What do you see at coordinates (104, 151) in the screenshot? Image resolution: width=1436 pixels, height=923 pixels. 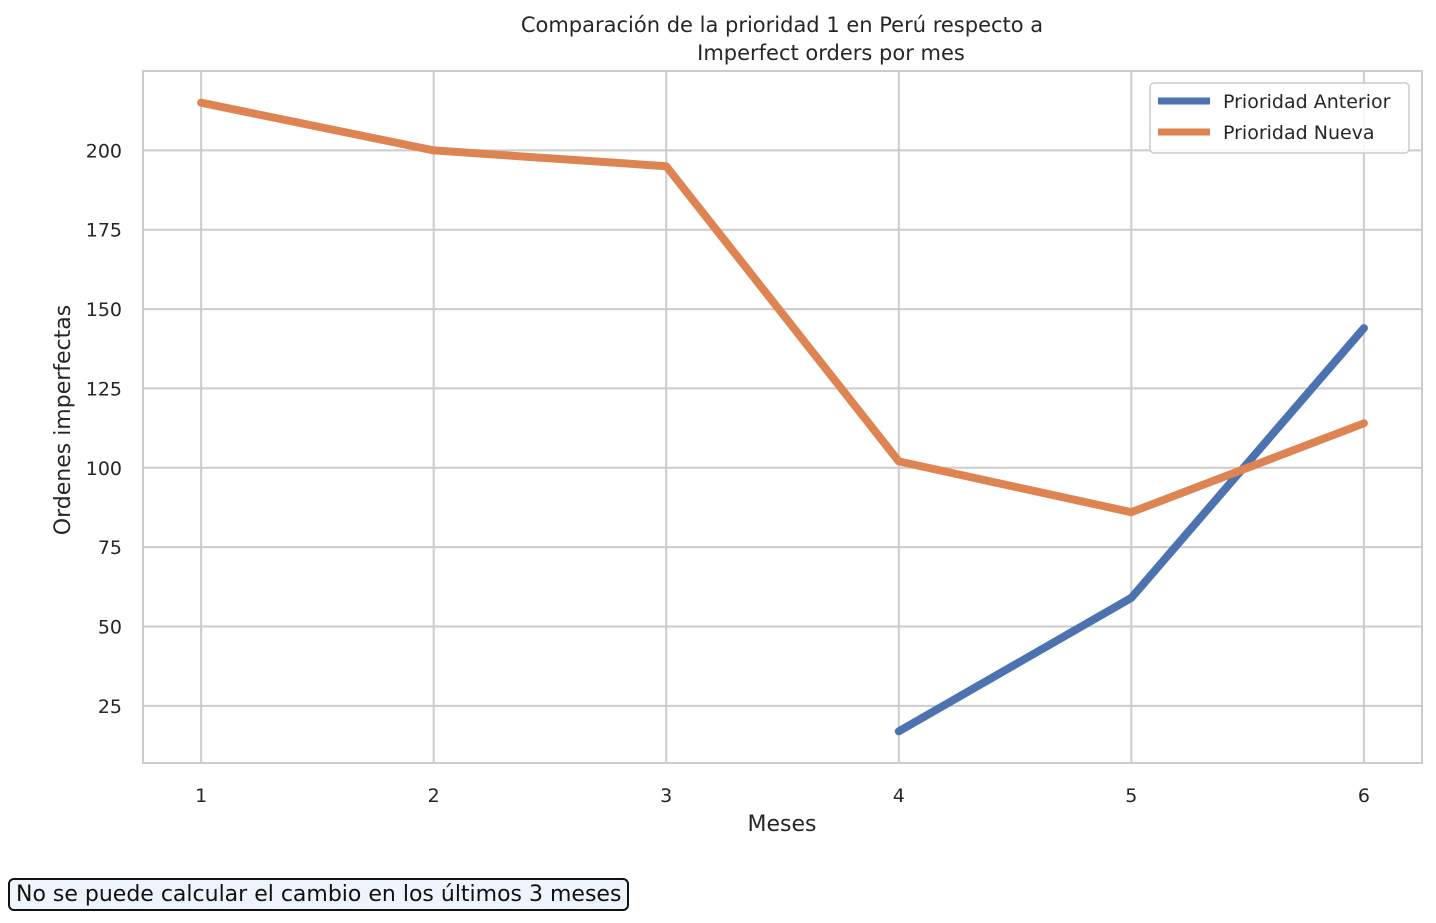 I see `y-tick-label: 200` at bounding box center [104, 151].